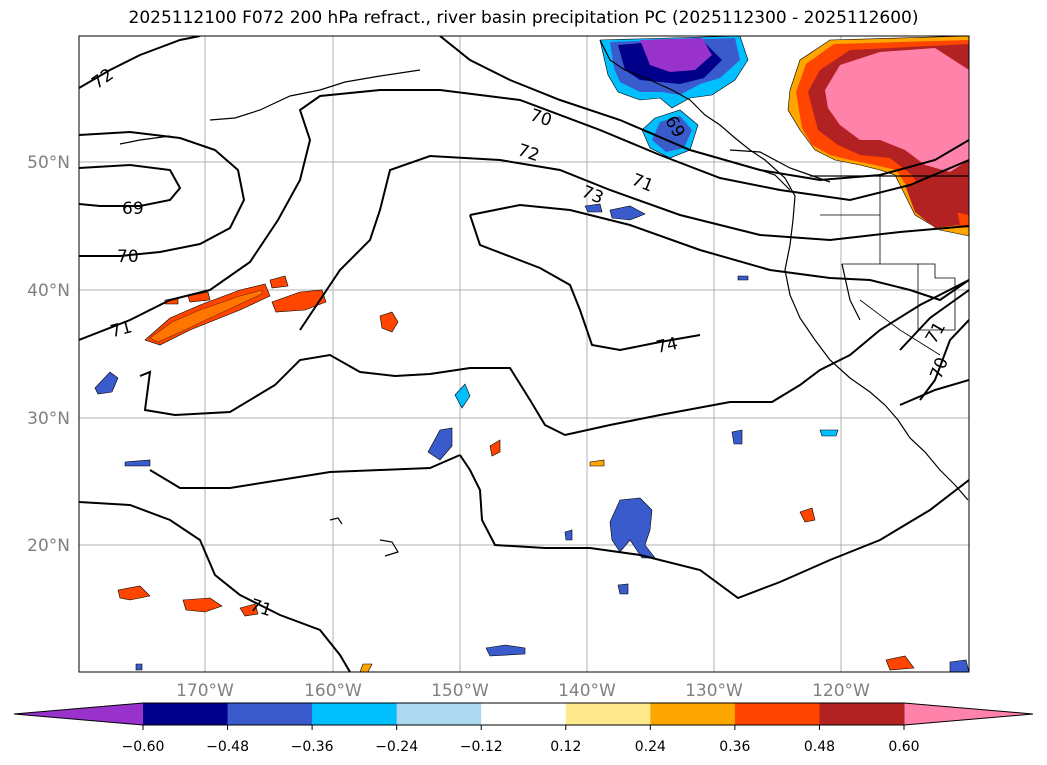 Image resolution: width=1047 pixels, height=765 pixels. I want to click on lat-label: 40°N, so click(48, 291).